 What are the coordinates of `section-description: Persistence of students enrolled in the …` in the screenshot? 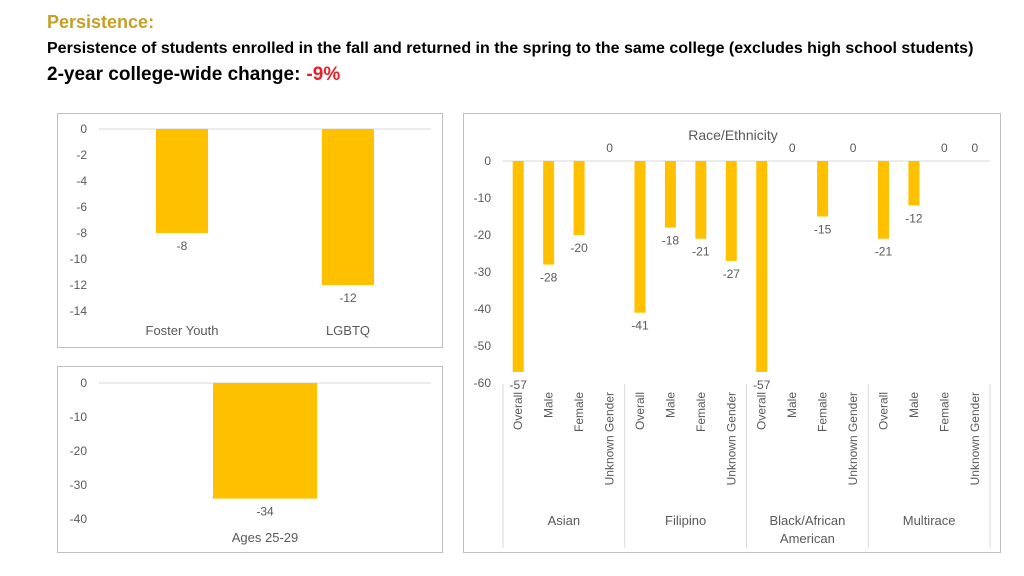 It's located at (510, 48).